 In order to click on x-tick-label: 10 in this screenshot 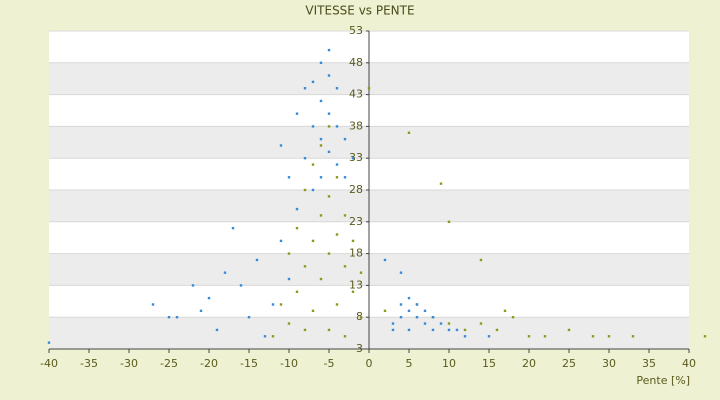, I will do `click(449, 363)`.